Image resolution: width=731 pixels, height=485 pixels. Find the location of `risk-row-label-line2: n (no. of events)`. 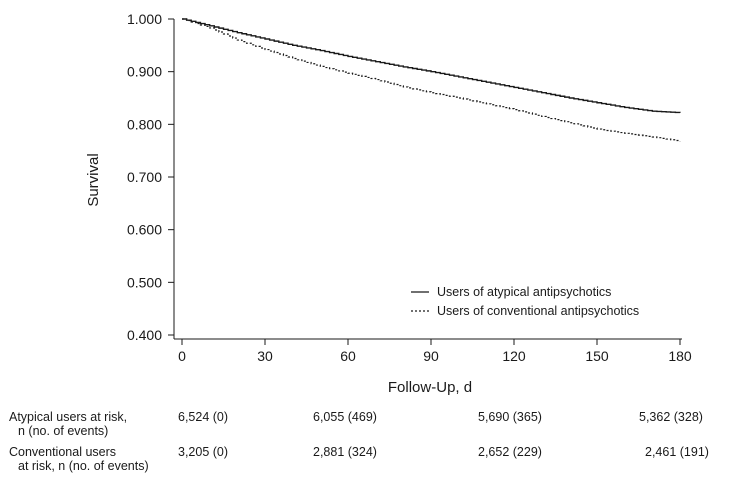

risk-row-label-line2: n (no. of events) is located at coordinates (63, 431).